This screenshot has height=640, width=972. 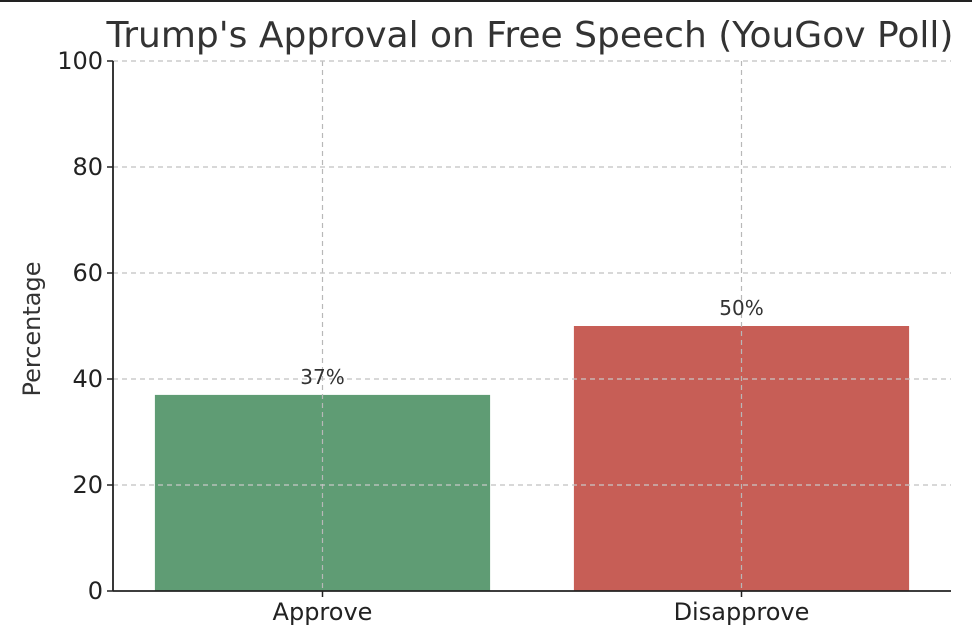 What do you see at coordinates (322, 377) in the screenshot?
I see `data-label-approve: 37%` at bounding box center [322, 377].